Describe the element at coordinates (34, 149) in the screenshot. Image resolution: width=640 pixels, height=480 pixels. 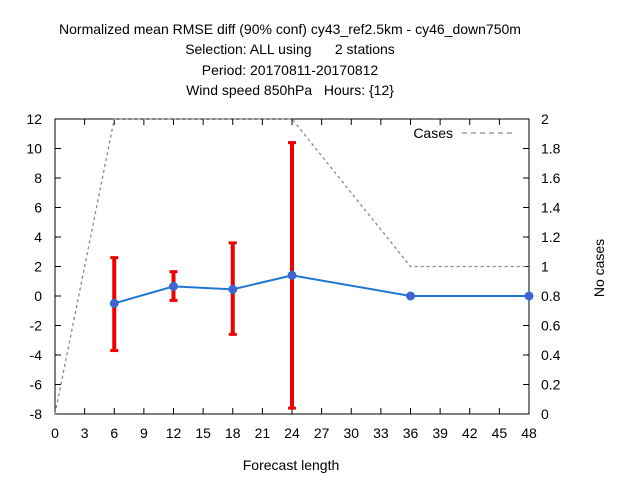
I see `y-tick-label: 10` at that location.